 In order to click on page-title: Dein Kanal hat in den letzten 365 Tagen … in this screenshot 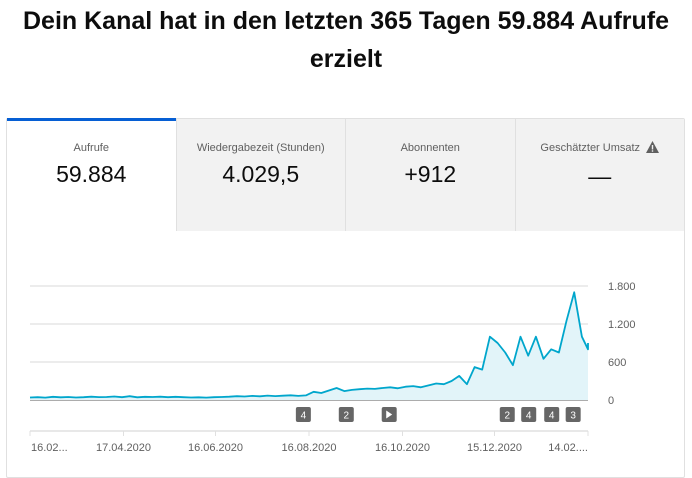, I will do `click(346, 40)`.